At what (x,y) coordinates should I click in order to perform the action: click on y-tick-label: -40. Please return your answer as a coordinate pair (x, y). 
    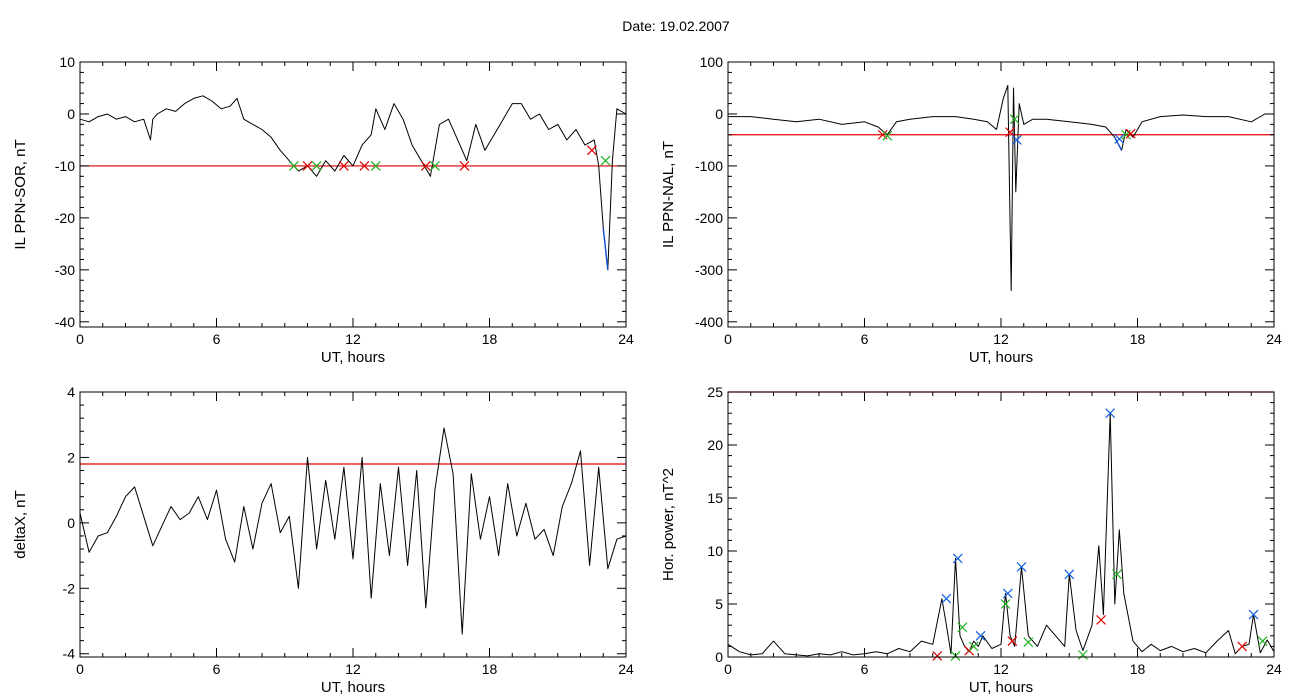
    Looking at the image, I should click on (65, 322).